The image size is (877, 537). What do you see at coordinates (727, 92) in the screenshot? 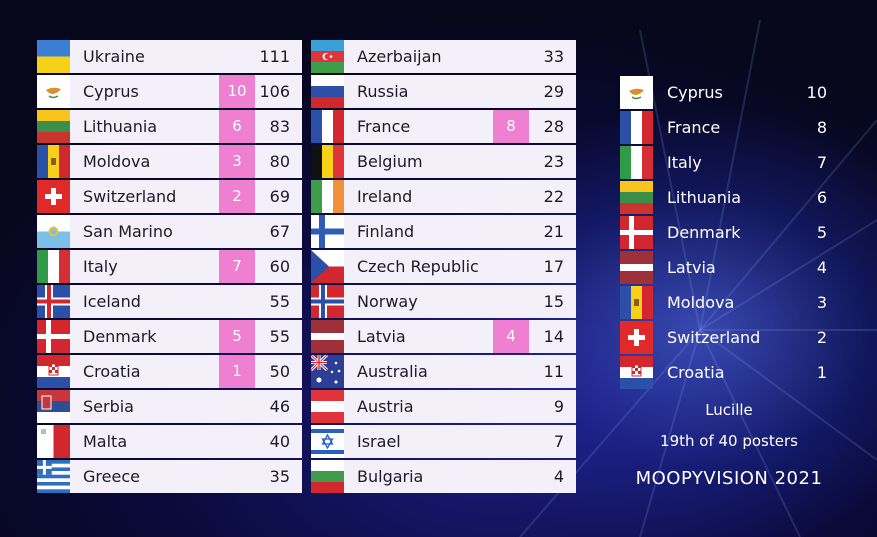
I see `vote-row: Cyprus 10` at bounding box center [727, 92].